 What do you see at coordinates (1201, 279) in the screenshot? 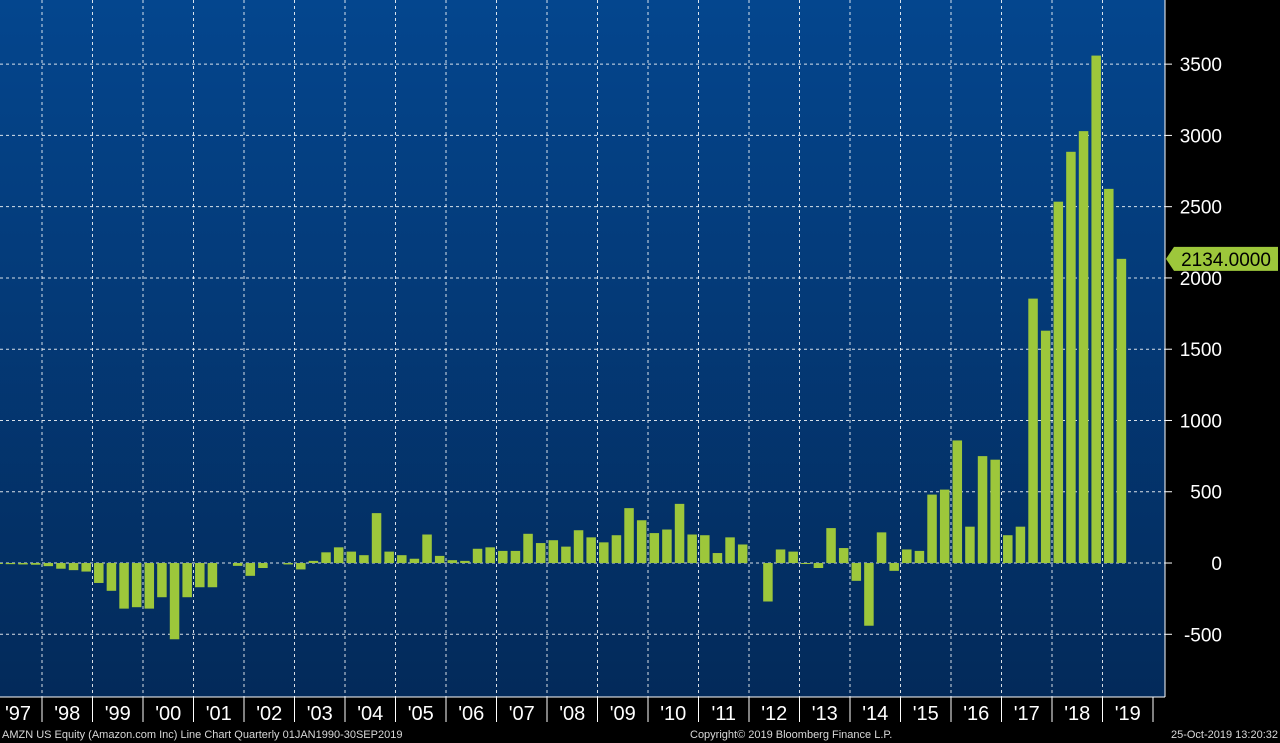
I see `y-tick-label: 2000` at bounding box center [1201, 279].